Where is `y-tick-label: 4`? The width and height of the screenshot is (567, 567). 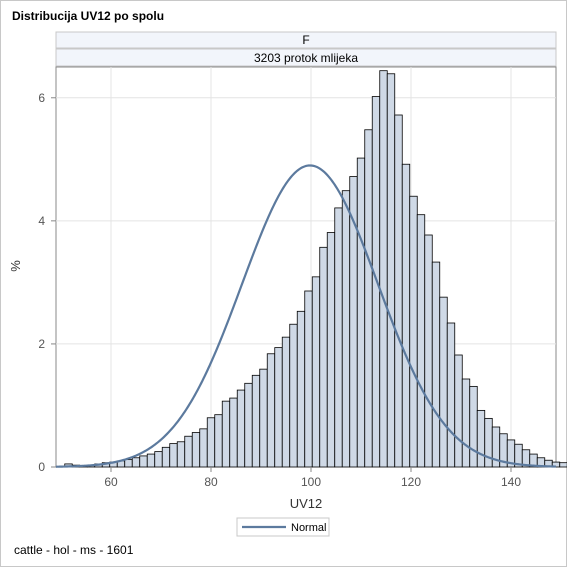 y-tick-label: 4 is located at coordinates (41, 221).